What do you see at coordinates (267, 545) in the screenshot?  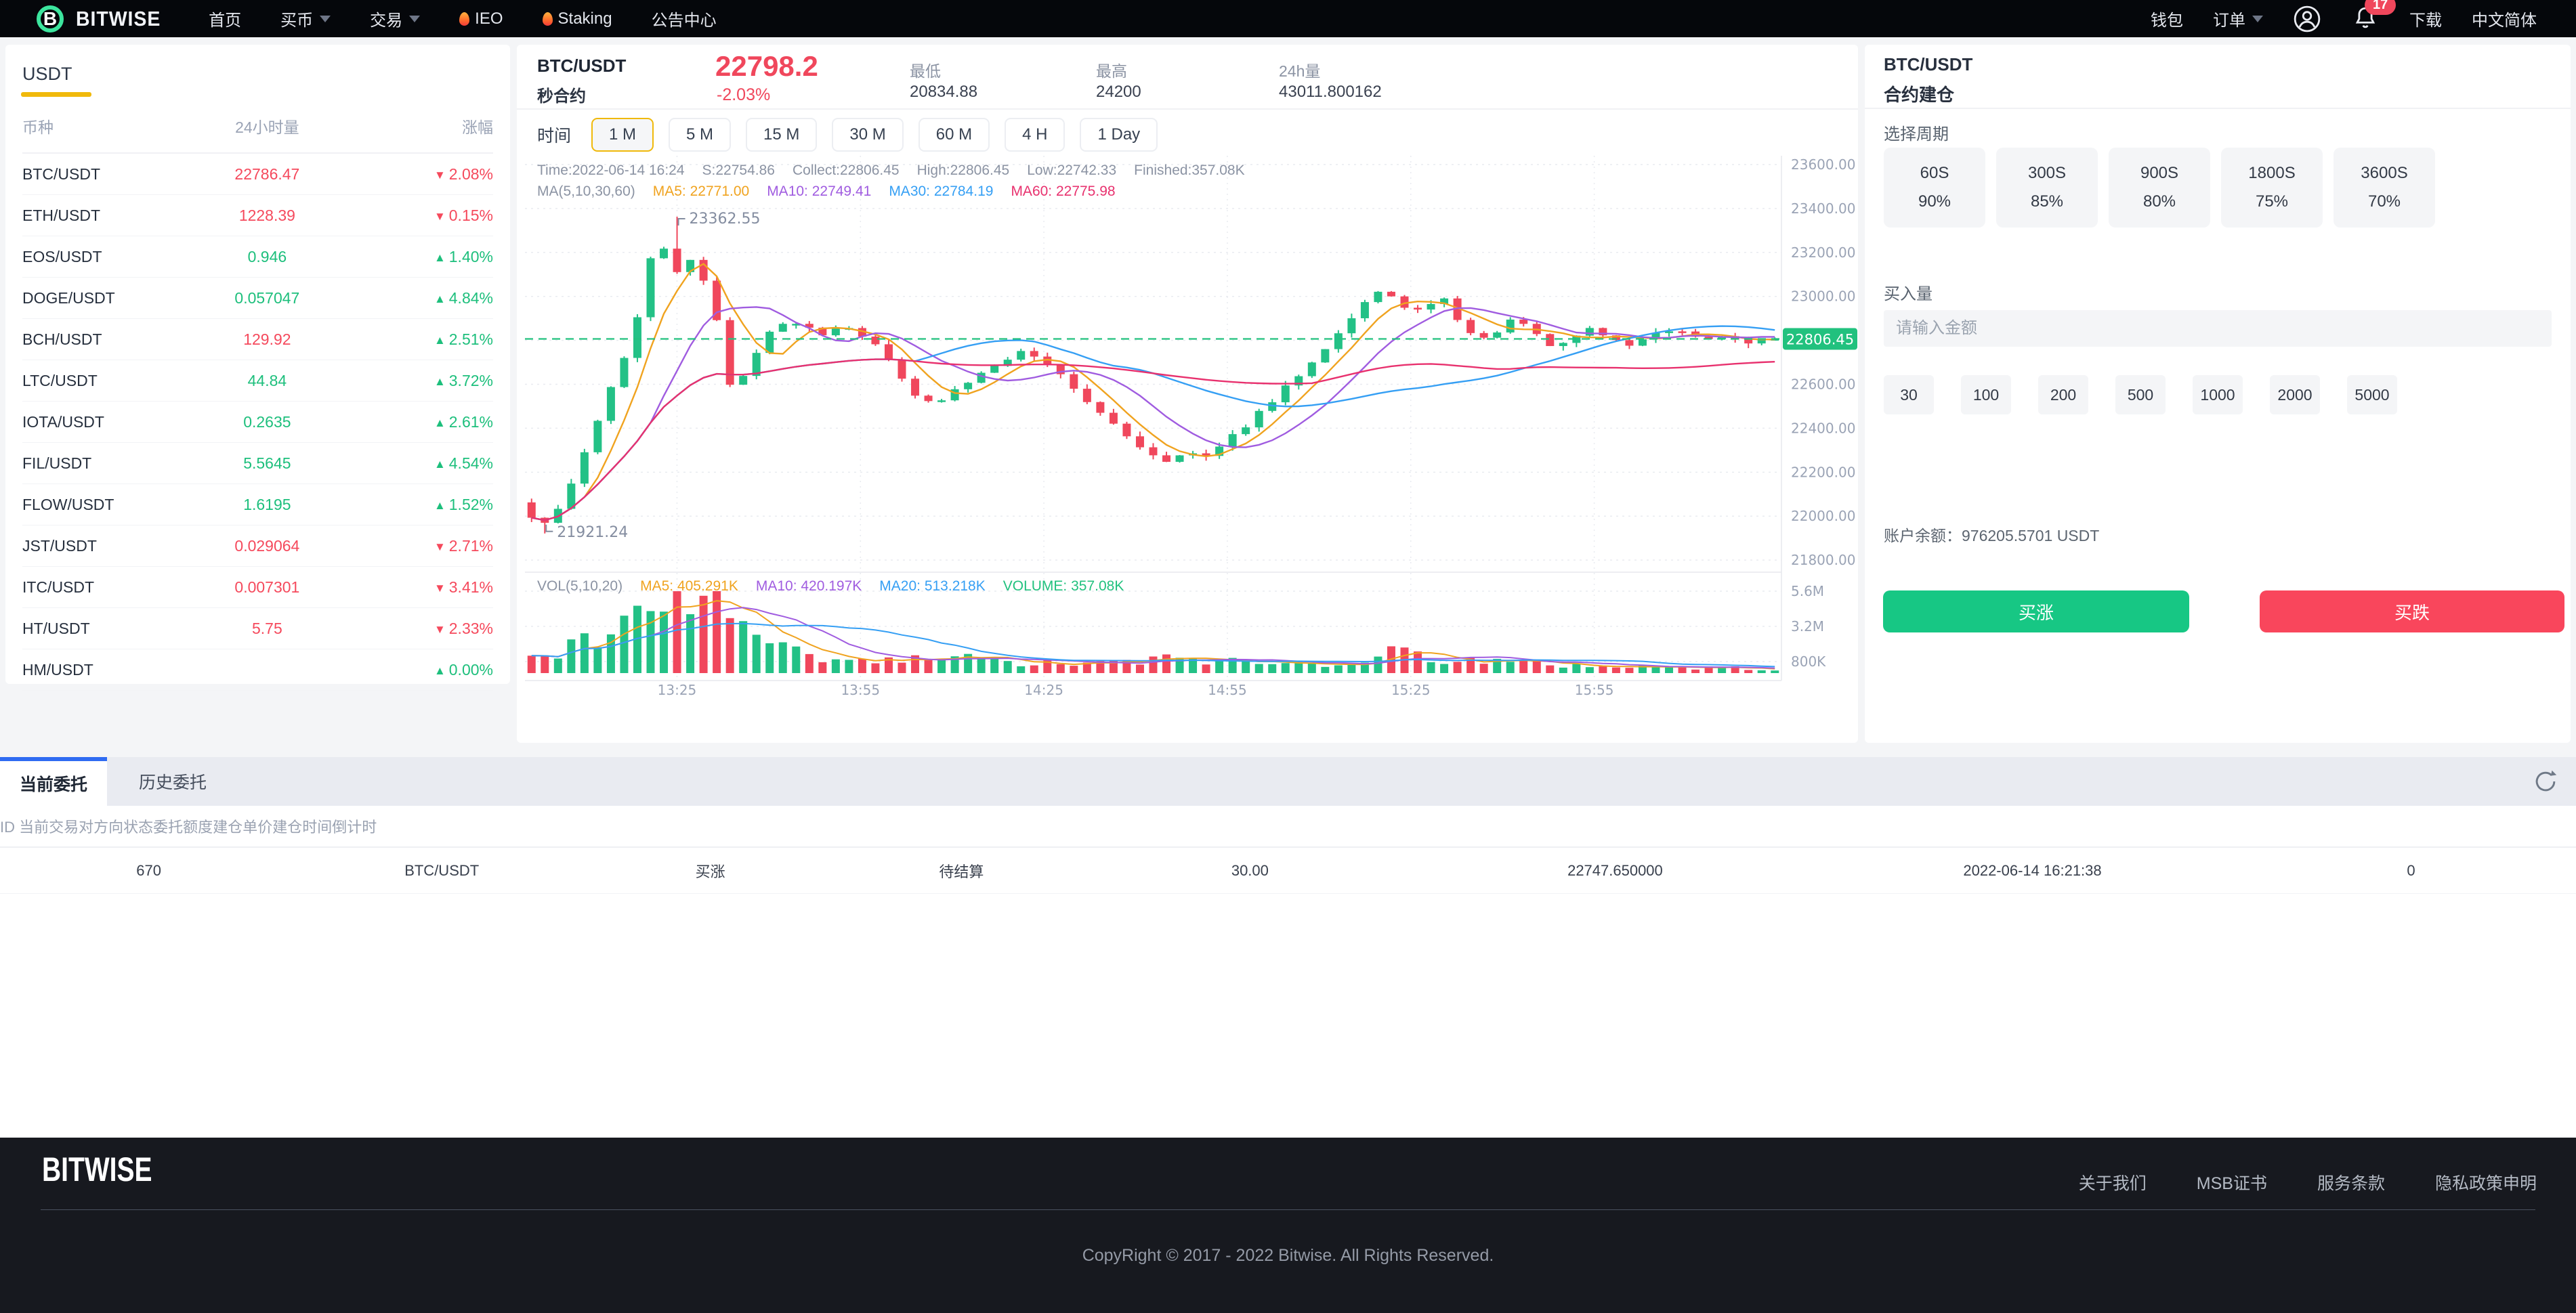 I see `pair-volume: 0.029064` at bounding box center [267, 545].